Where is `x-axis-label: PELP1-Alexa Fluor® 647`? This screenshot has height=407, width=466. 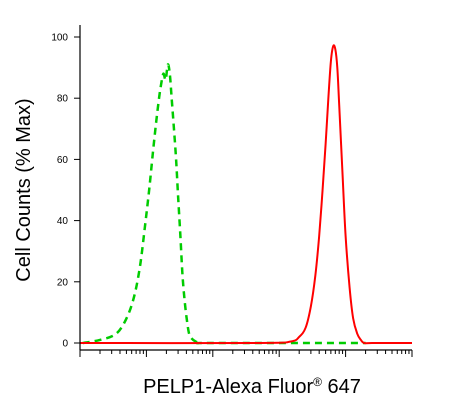
x-axis-label: PELP1-Alexa Fluor® 647 is located at coordinates (252, 386).